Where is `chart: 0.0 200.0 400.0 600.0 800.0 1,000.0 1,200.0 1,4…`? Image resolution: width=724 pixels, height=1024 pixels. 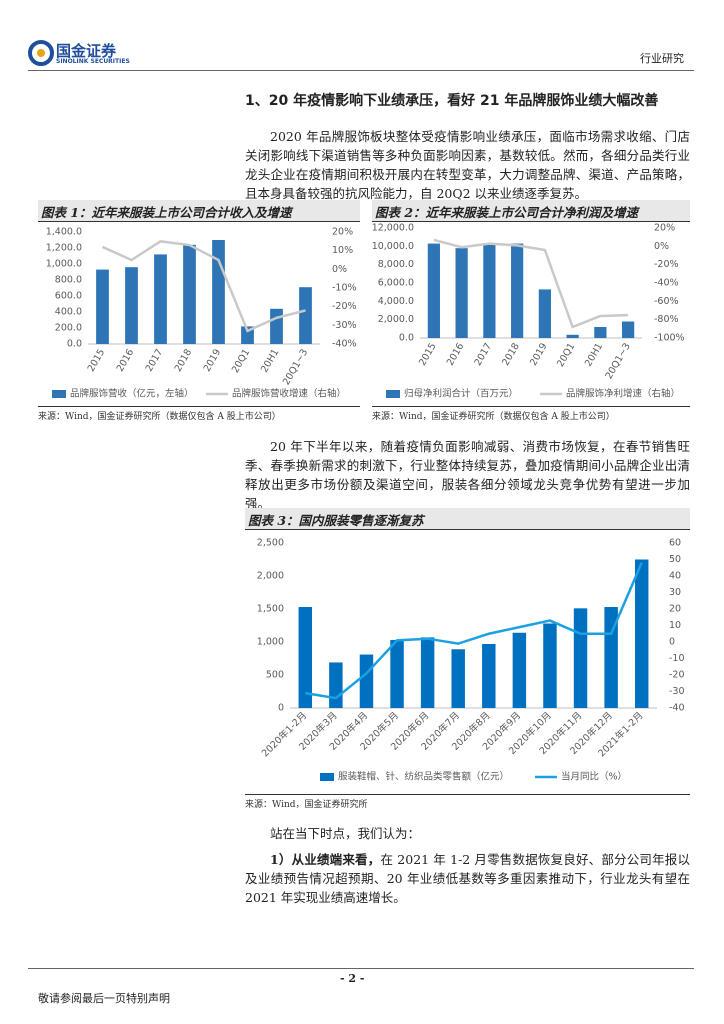 chart: 0.0 200.0 400.0 600.0 800.0 1,000.0 1,200.0 1,4… is located at coordinates (201, 313).